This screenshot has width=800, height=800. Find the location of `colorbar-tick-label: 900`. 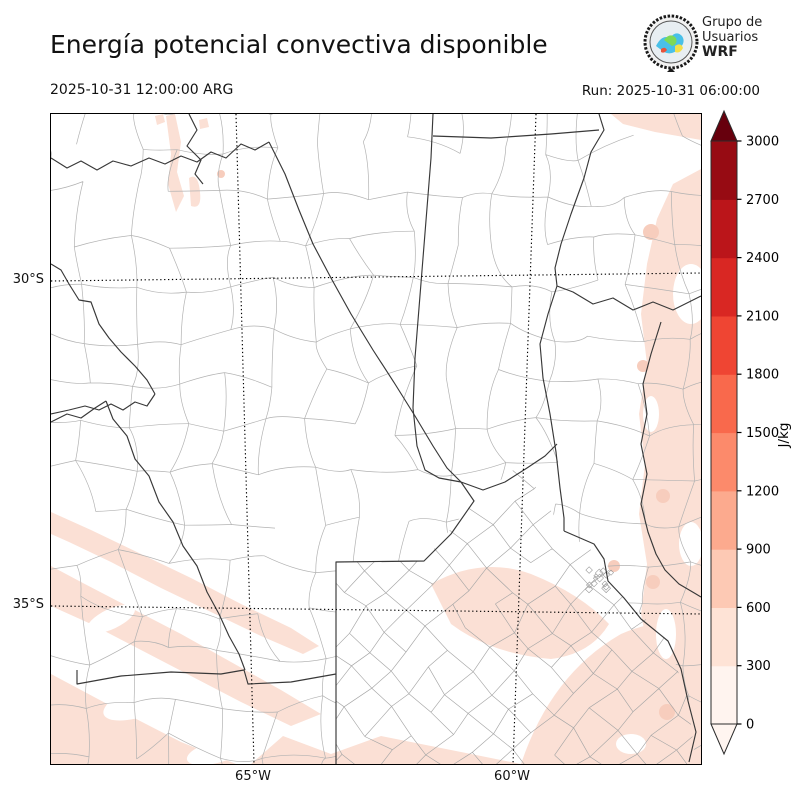

colorbar-tick-label: 900 is located at coordinates (758, 550).